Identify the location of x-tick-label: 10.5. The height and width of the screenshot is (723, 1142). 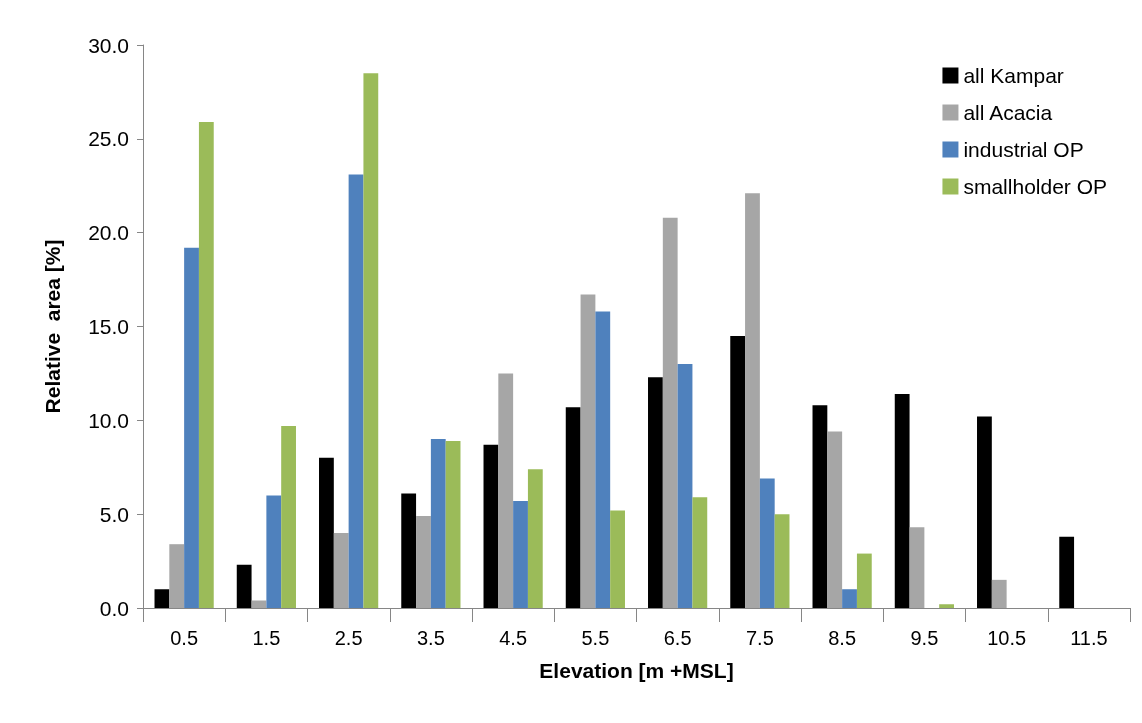
(1007, 638).